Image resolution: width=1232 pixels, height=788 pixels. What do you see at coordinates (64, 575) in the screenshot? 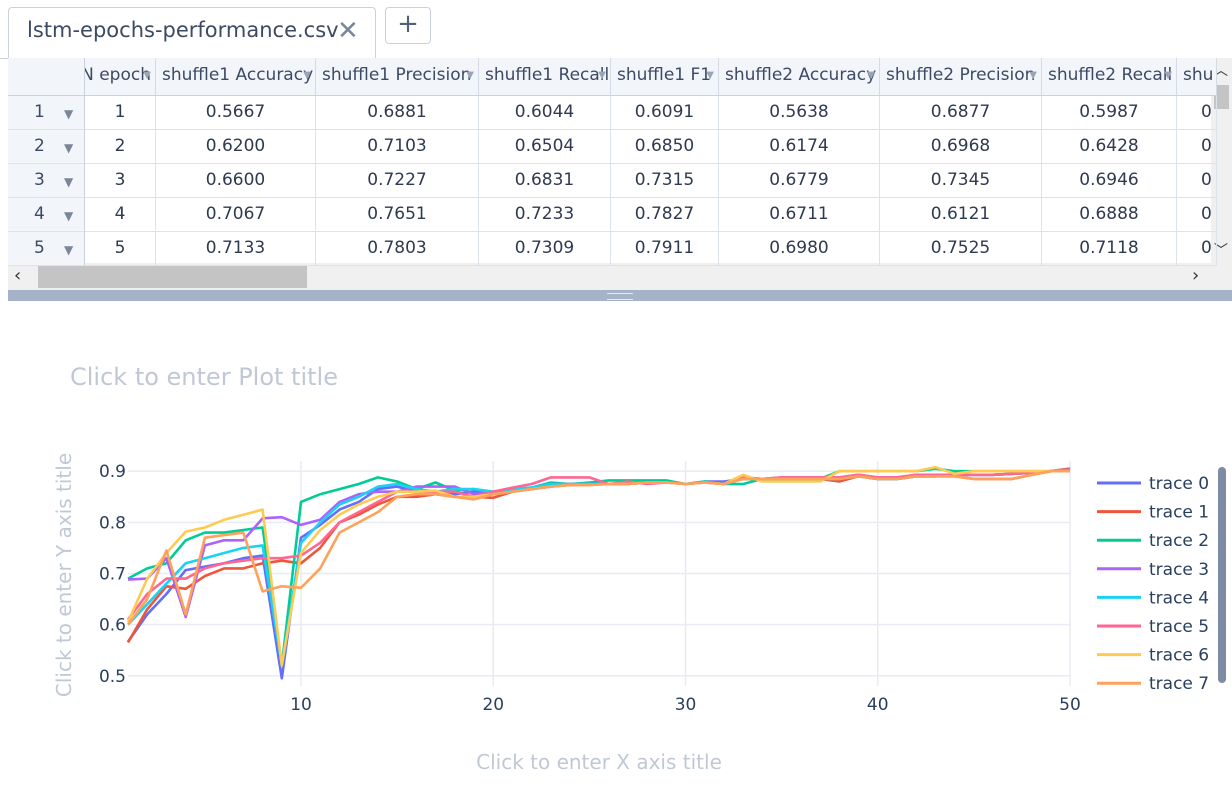
I see `y-axis-title-placeholder: Click to enter Y axis title` at bounding box center [64, 575].